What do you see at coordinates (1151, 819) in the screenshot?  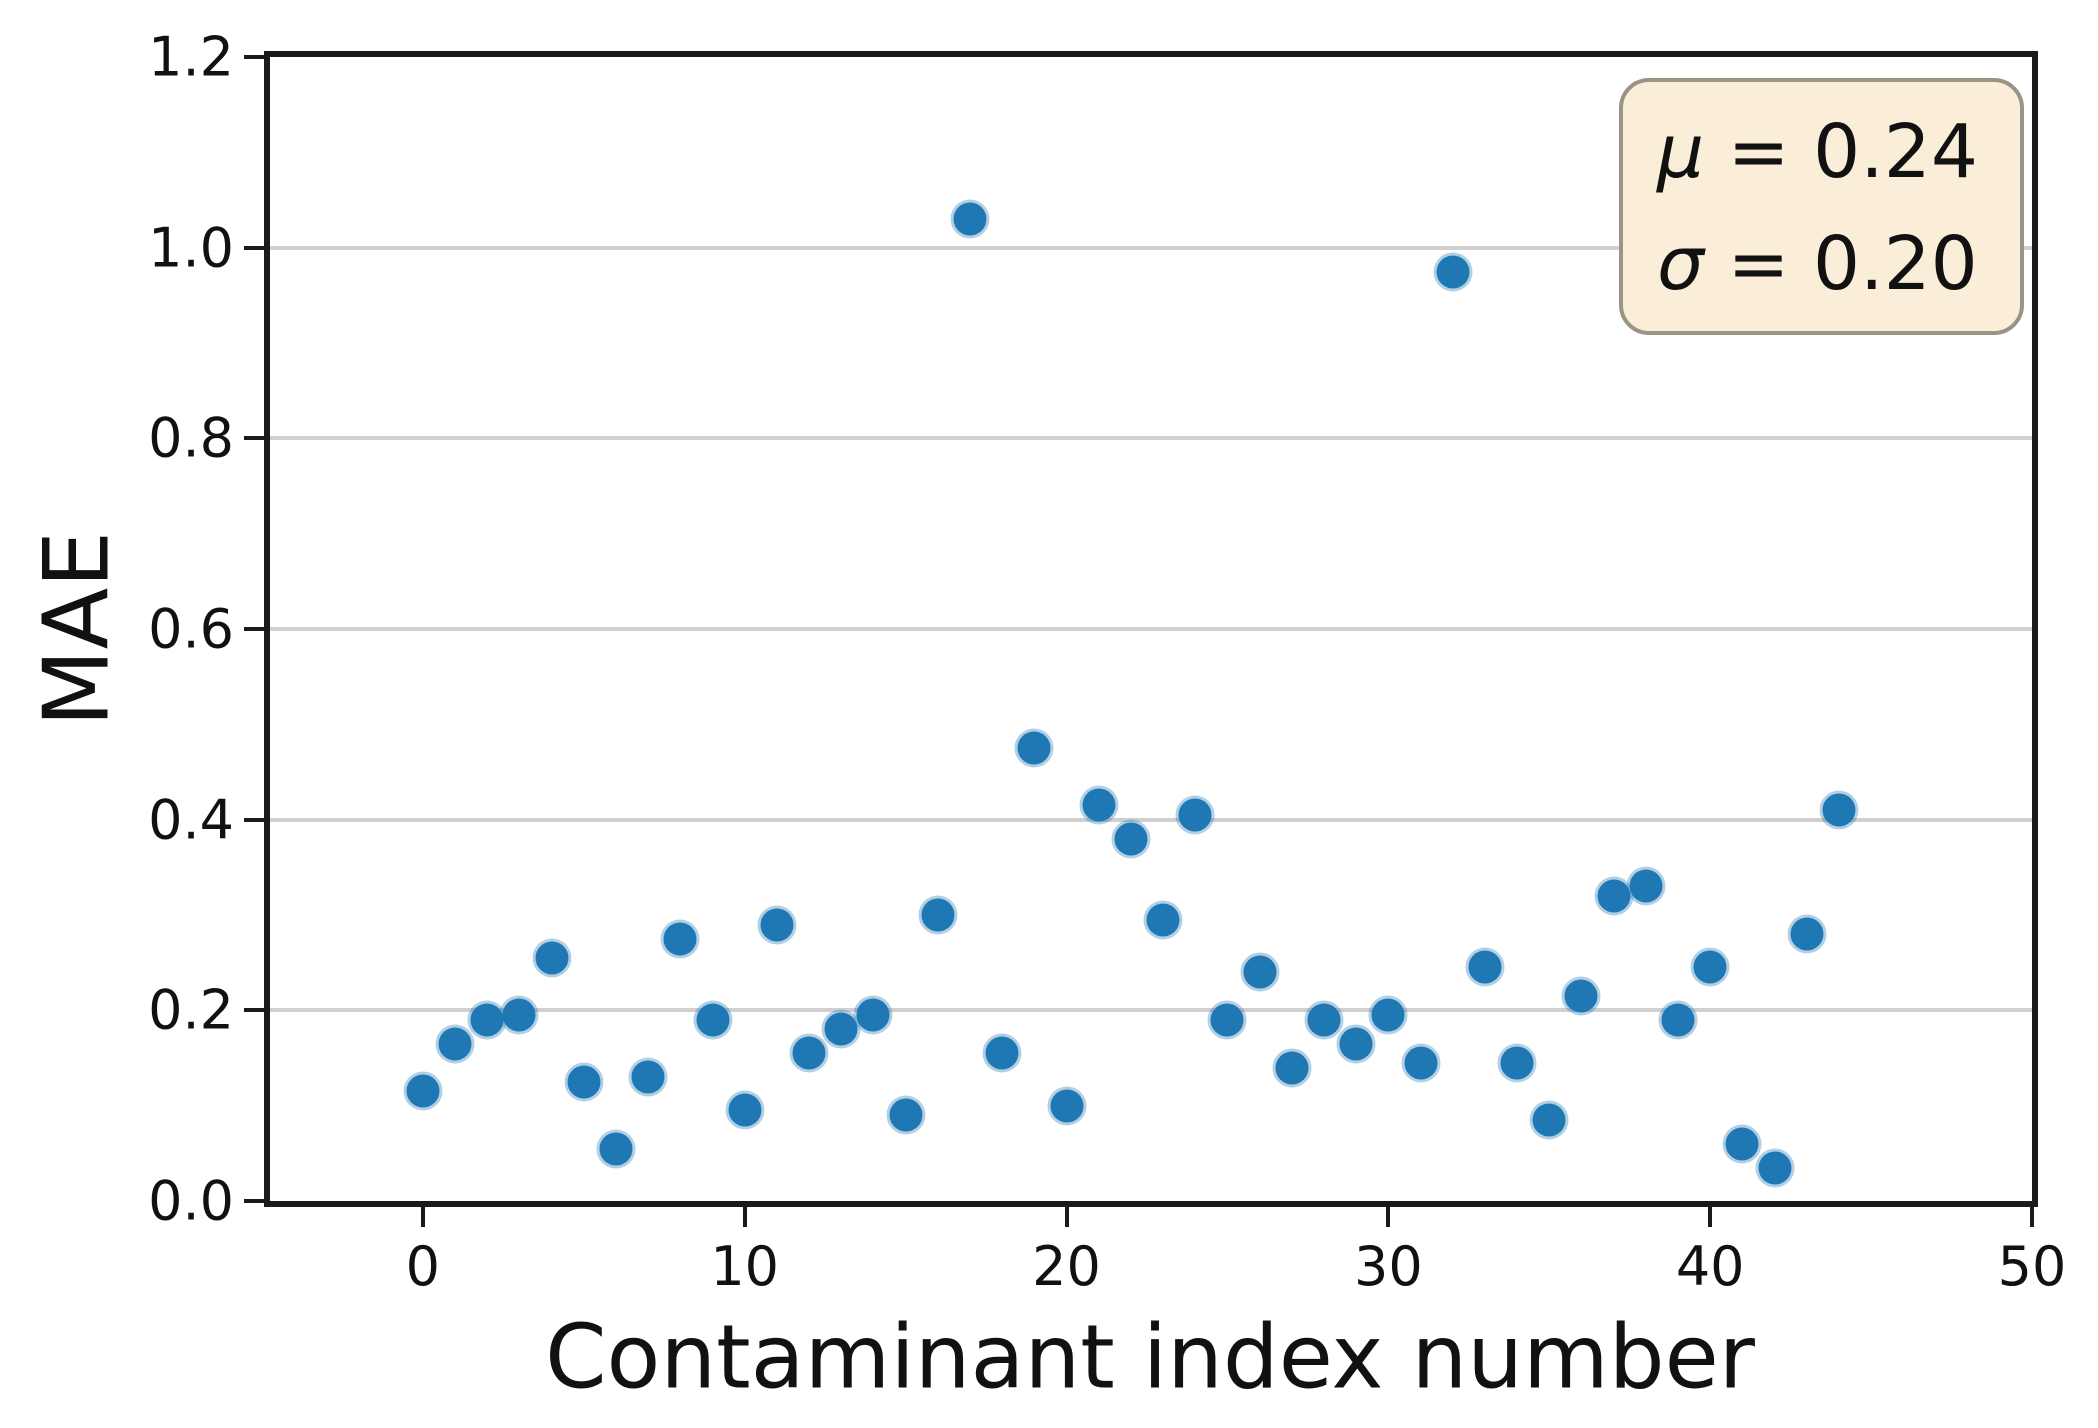 I see `gridline-y-0.4` at bounding box center [1151, 819].